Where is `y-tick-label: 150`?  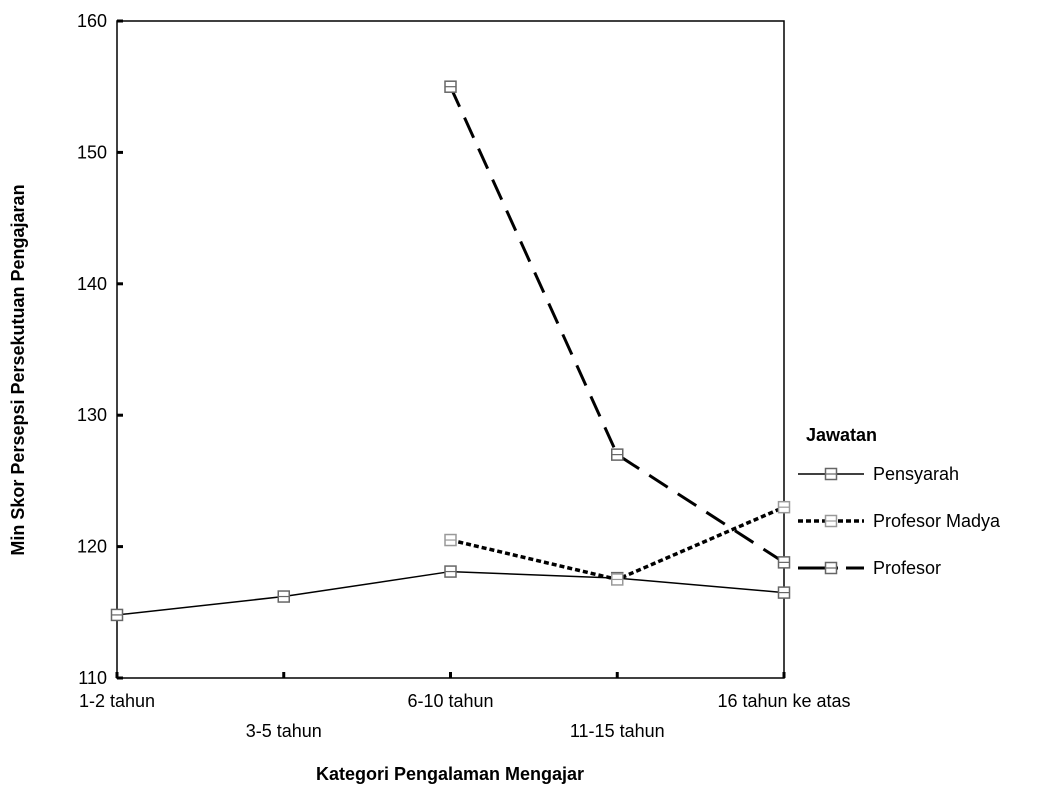 y-tick-label: 150 is located at coordinates (92, 152).